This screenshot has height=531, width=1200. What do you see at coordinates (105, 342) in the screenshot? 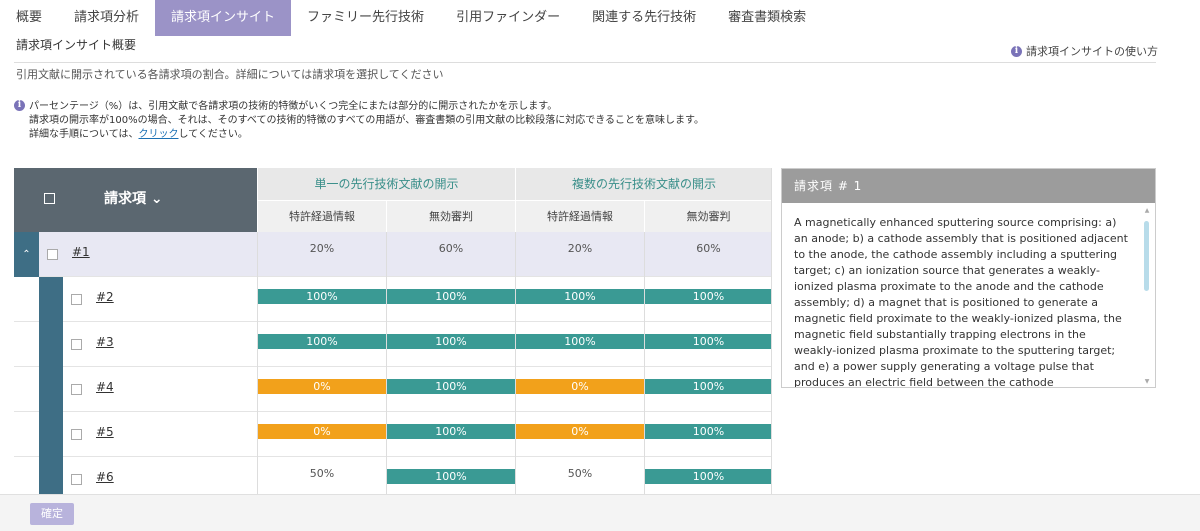
I see `claim-link: #3` at bounding box center [105, 342].